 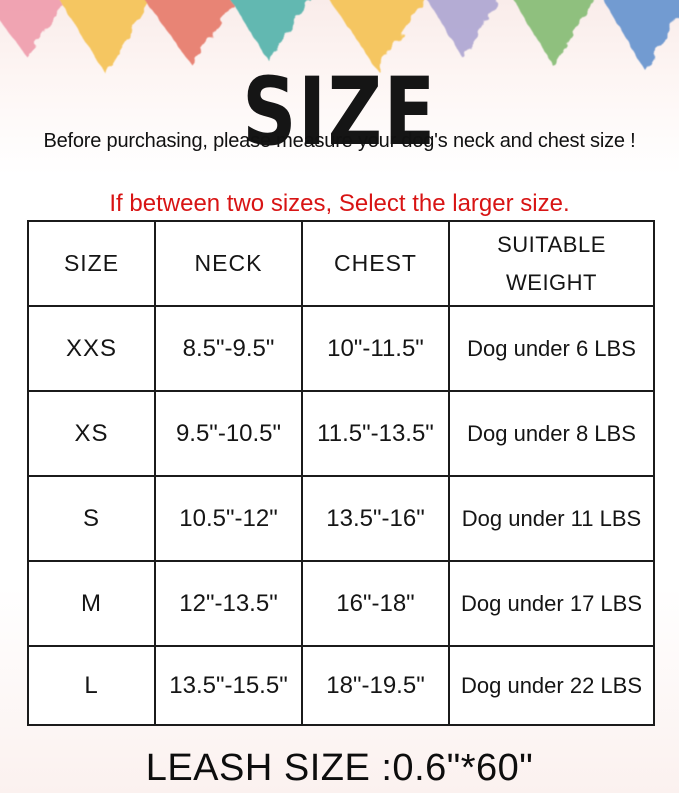 I want to click on bunting-decoration, so click(x=339, y=37).